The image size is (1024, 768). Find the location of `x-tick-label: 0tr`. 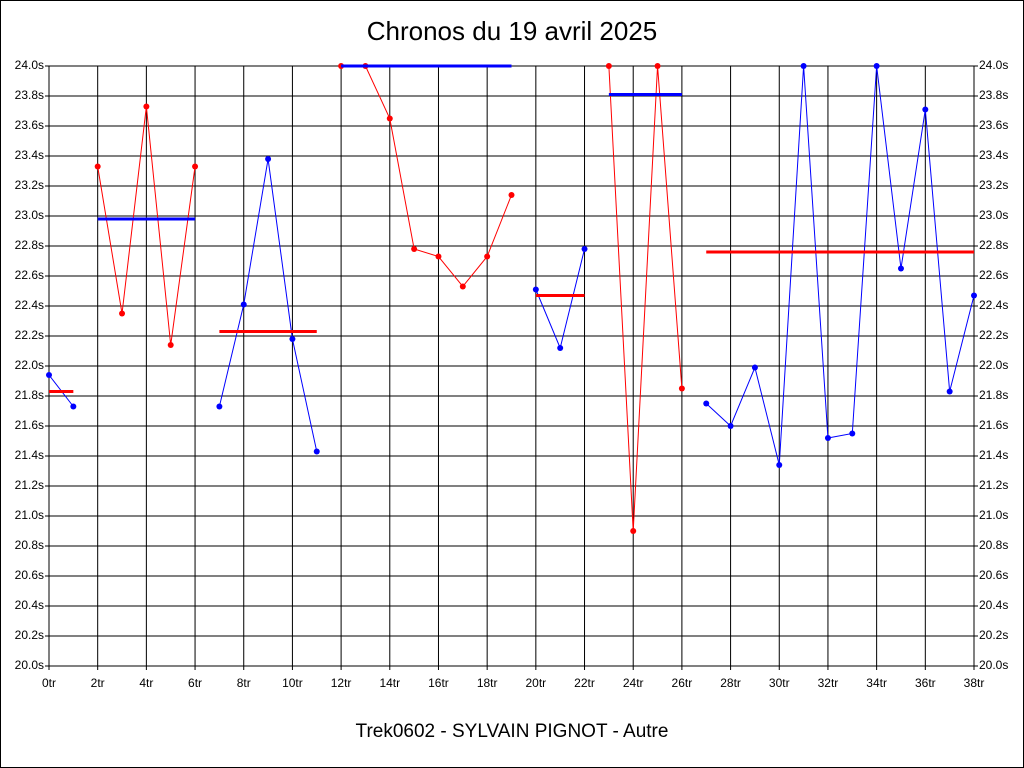

x-tick-label: 0tr is located at coordinates (49, 683).